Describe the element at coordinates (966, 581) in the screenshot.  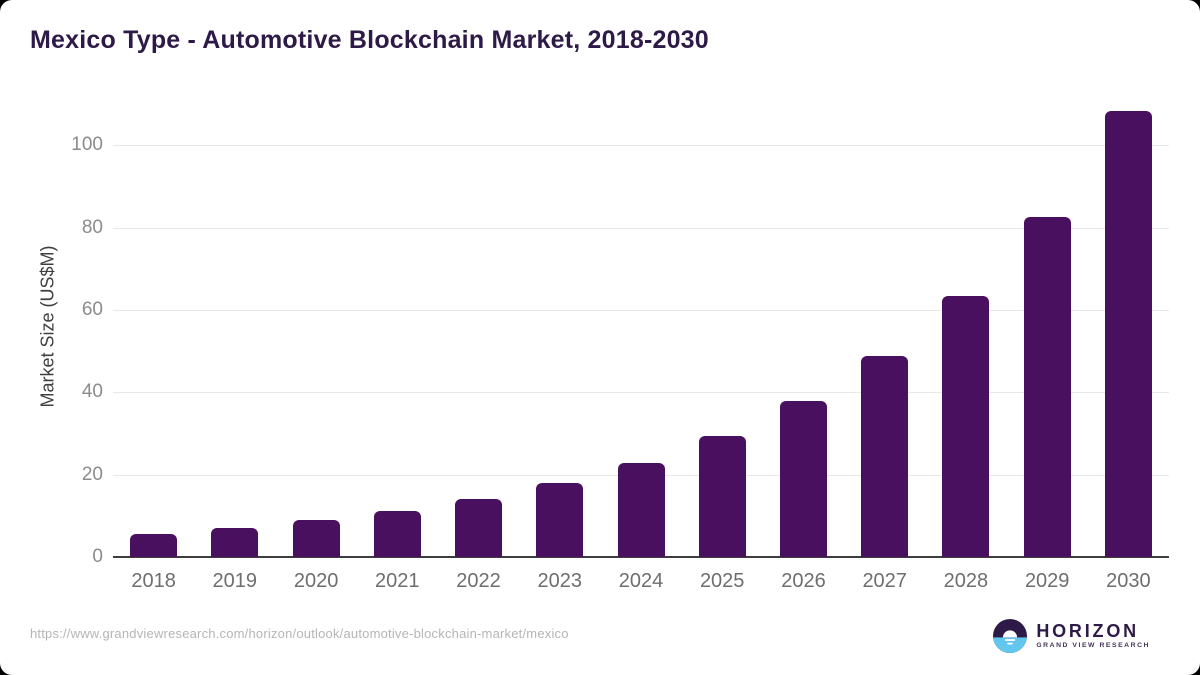
I see `x-tick-label-2028: 2028` at that location.